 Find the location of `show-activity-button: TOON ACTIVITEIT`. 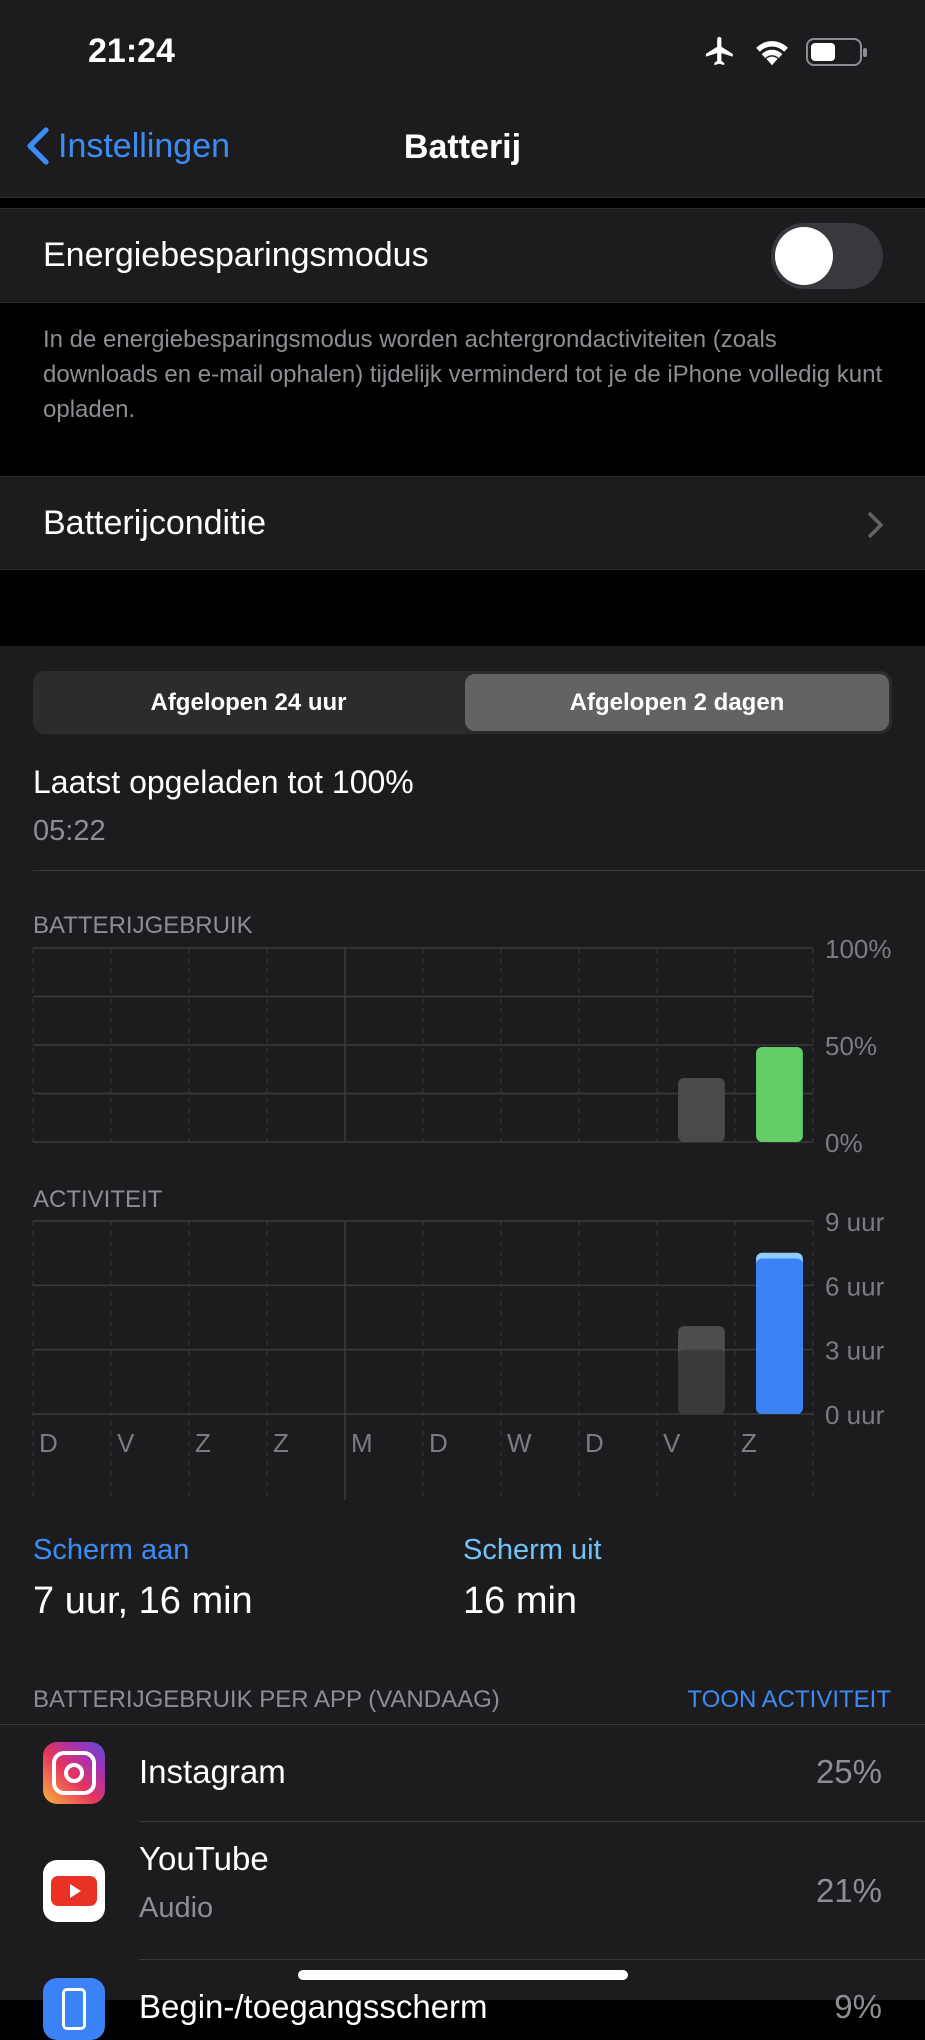

show-activity-button: TOON ACTIVITEIT is located at coordinates (789, 1699).